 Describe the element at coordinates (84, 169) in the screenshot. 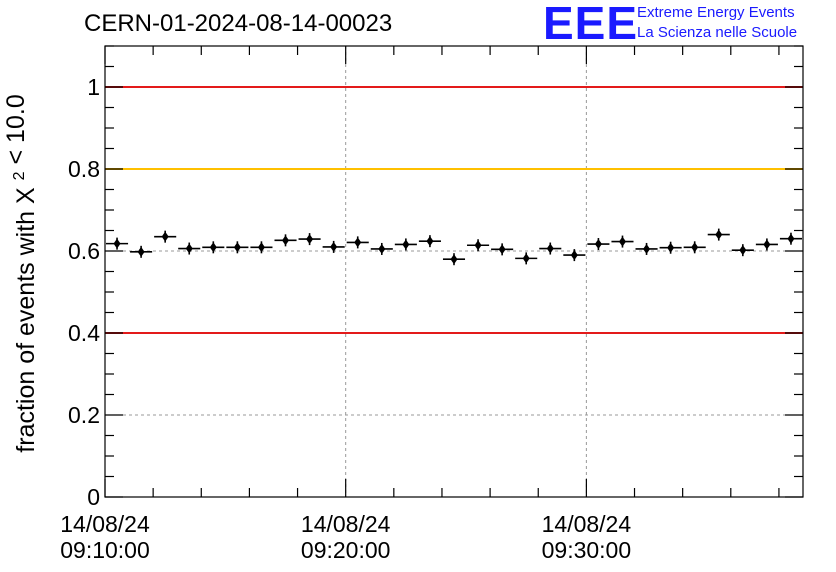

I see `y-tick-label: 0.8` at that location.